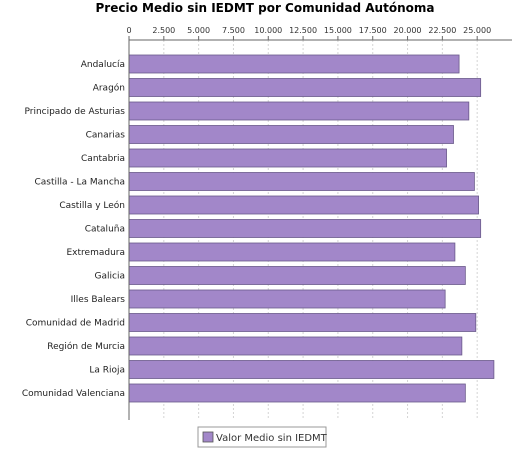 This screenshot has height=450, width=525. What do you see at coordinates (75, 324) in the screenshot?
I see `category-label: Comunidad de Madrid` at bounding box center [75, 324].